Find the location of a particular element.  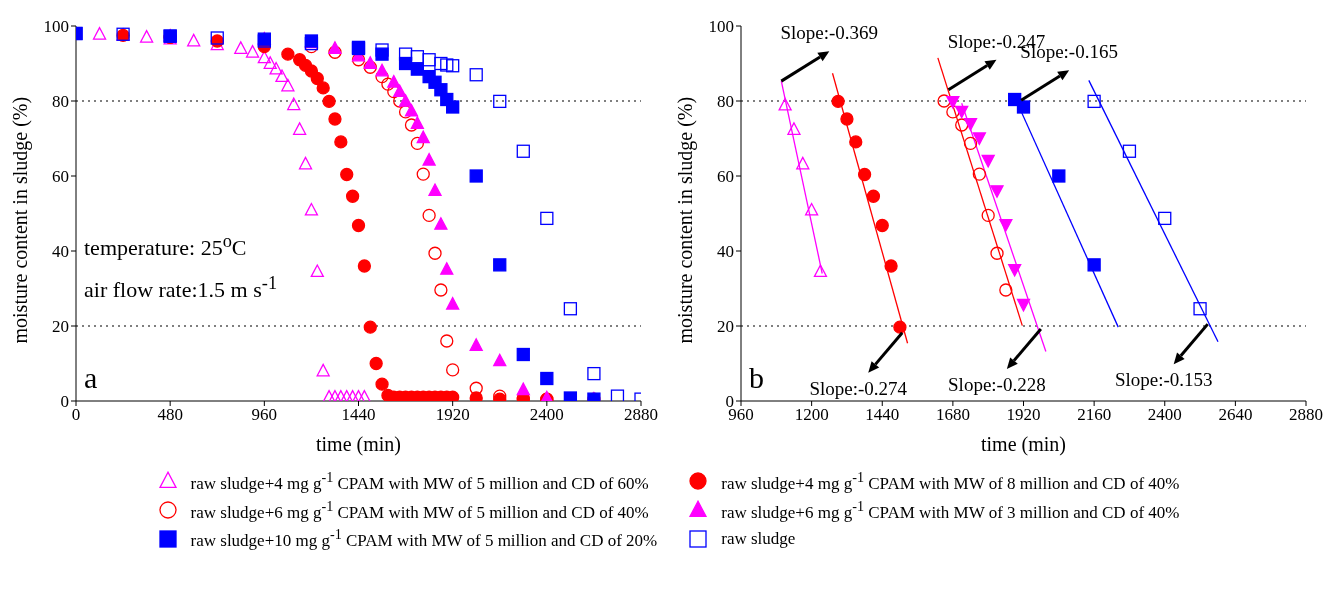

annotation: Slope:-0.153 is located at coordinates (1163, 380).